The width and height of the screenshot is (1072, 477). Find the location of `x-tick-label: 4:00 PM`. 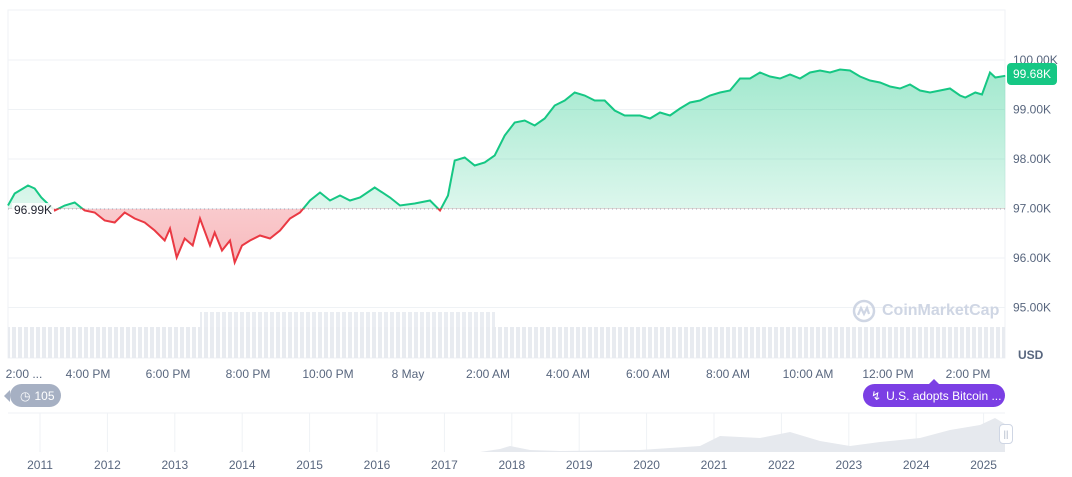

x-tick-label: 4:00 PM is located at coordinates (88, 374).